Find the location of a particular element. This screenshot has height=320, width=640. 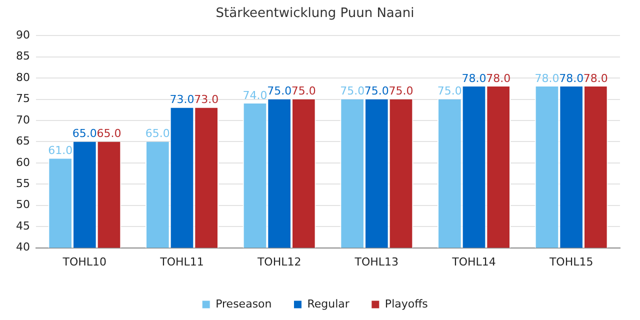

y-tick-label: 75 is located at coordinates (23, 99).